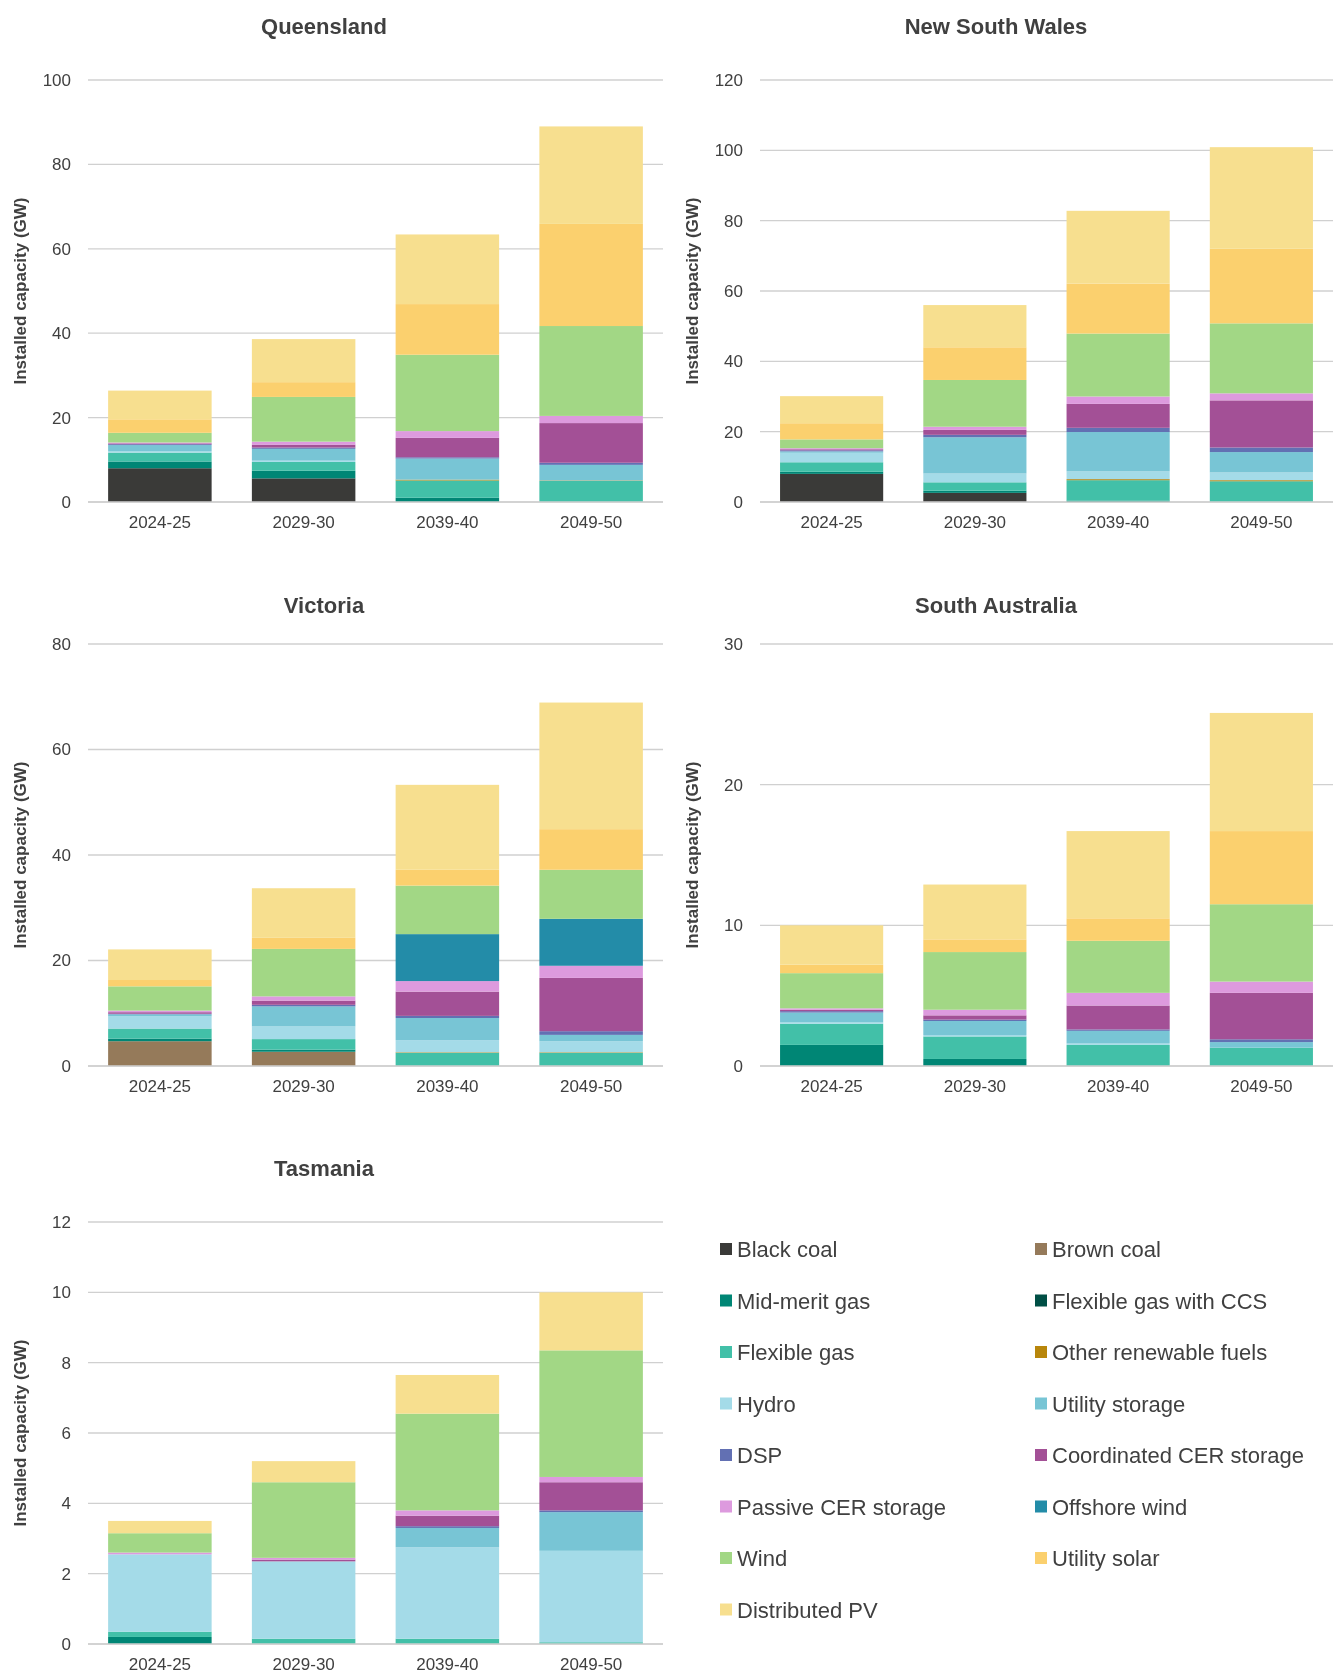 Image resolution: width=1336 pixels, height=1671 pixels. Describe the element at coordinates (1119, 1404) in the screenshot. I see `legend-label: Utility storage` at that location.